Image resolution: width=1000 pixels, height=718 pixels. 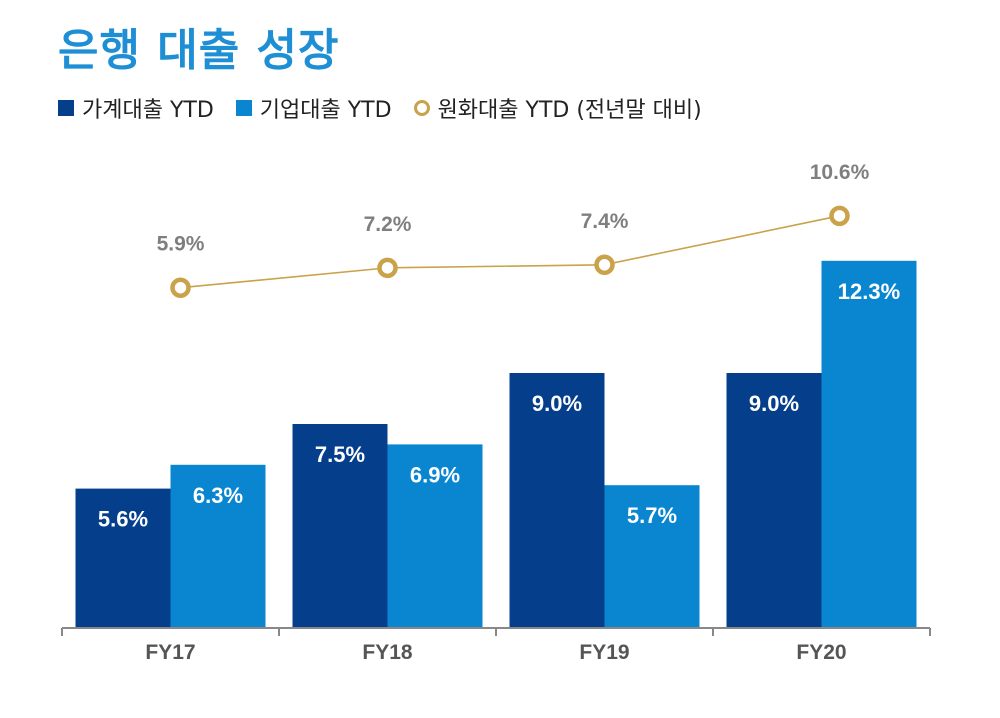 I want to click on x-tick-label: FY17, so click(x=170, y=652).